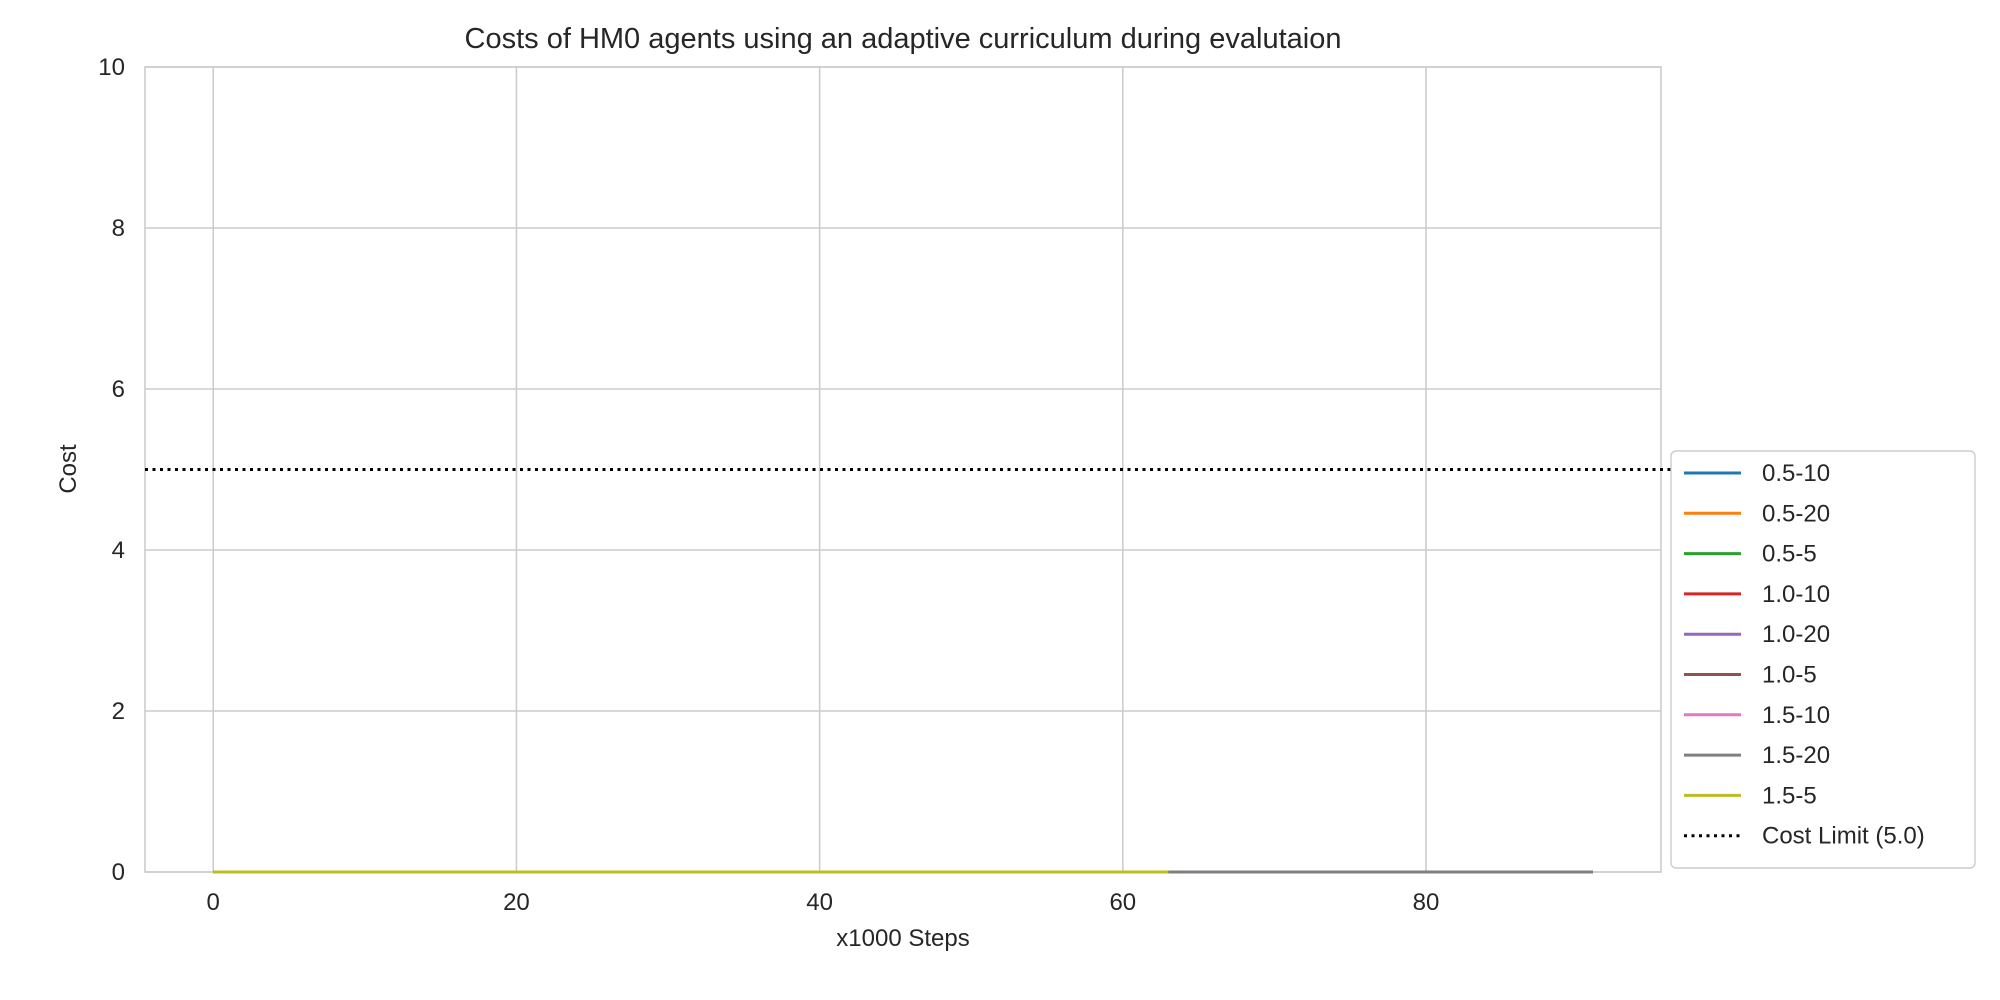  I want to click on x-axis-label: x1000 Steps, so click(902, 938).